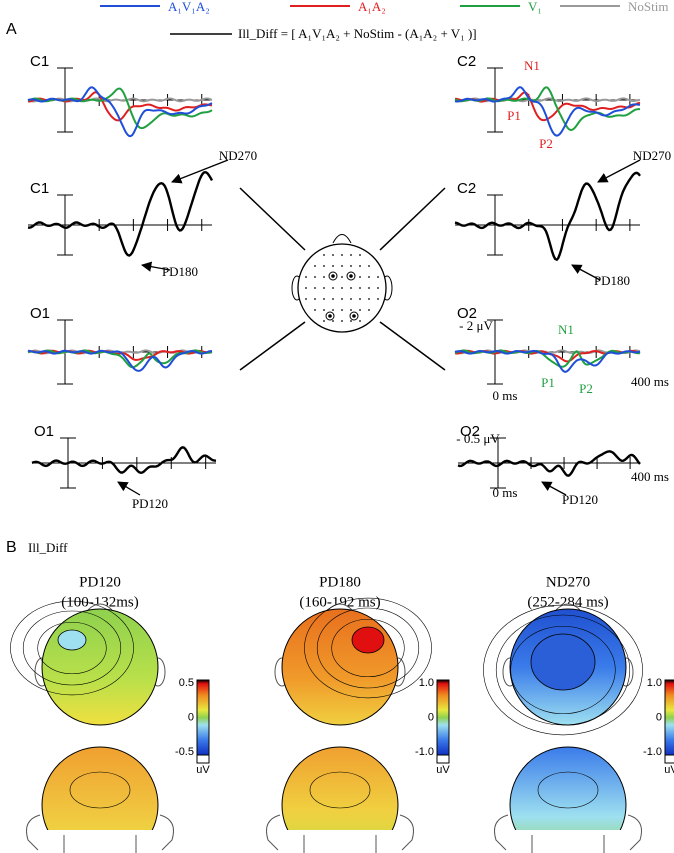 The width and height of the screenshot is (674, 853). Describe the element at coordinates (39, 188) in the screenshot. I see `plot-label: C1` at that location.